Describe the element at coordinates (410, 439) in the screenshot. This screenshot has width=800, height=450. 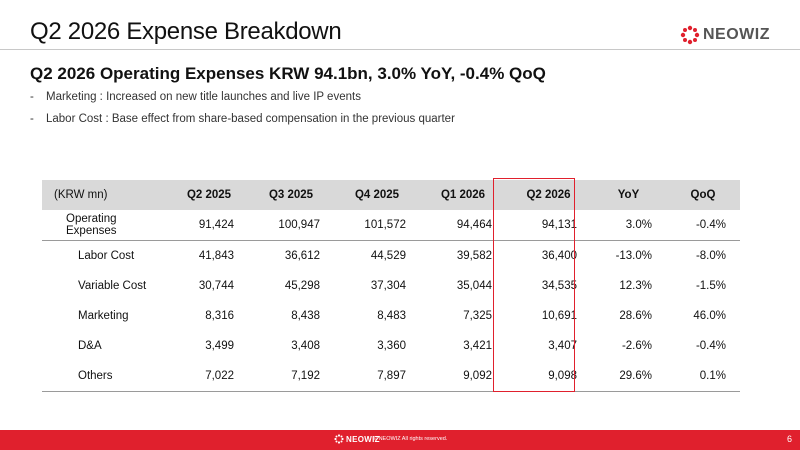
I see `footer-copyright: © NEOWIZ All rights reserved.` at that location.